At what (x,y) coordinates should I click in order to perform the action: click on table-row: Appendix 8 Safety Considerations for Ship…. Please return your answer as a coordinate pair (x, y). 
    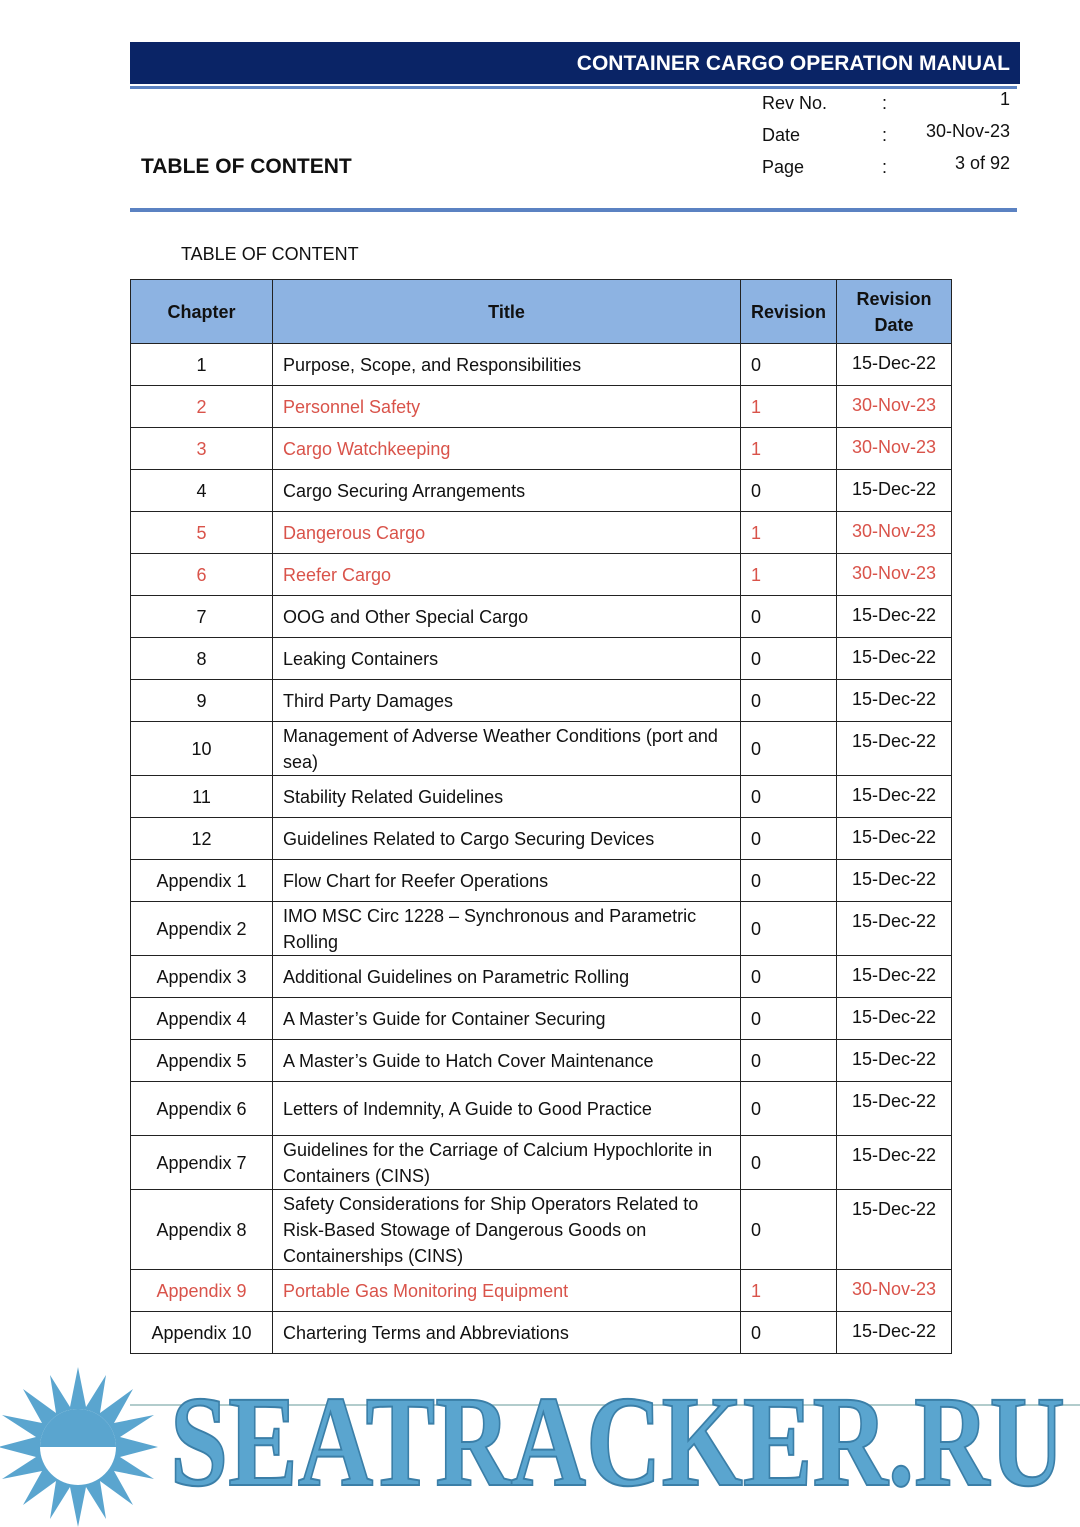
    Looking at the image, I should click on (541, 1229).